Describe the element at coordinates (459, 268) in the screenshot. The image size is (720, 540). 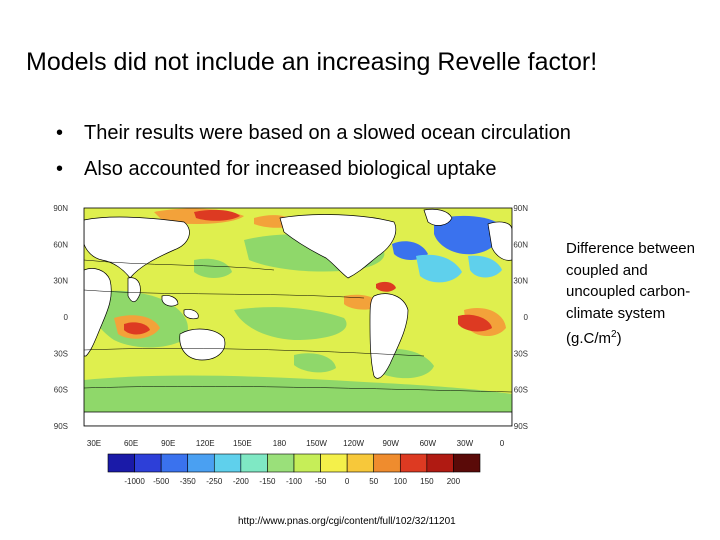
I see `cyan-regions` at that location.